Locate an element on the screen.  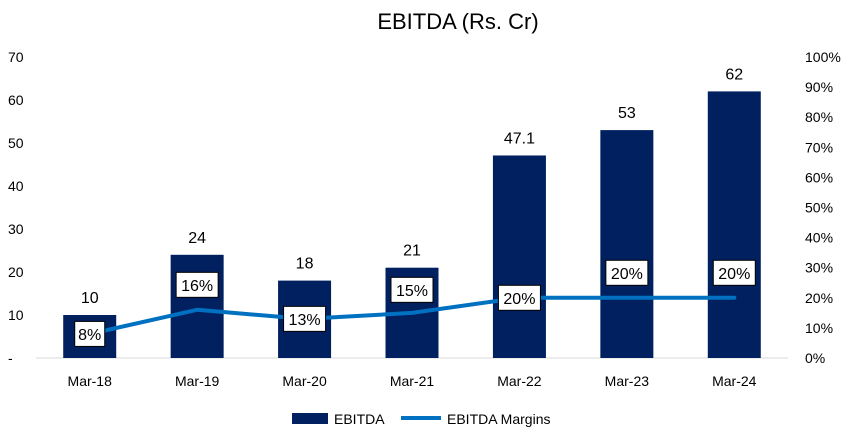
line-data-label: 8% is located at coordinates (90, 333).